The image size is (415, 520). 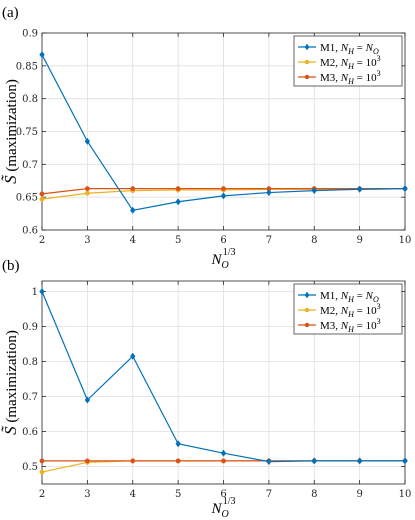 I want to click on y-tick-label: 0.65, so click(x=27, y=198).